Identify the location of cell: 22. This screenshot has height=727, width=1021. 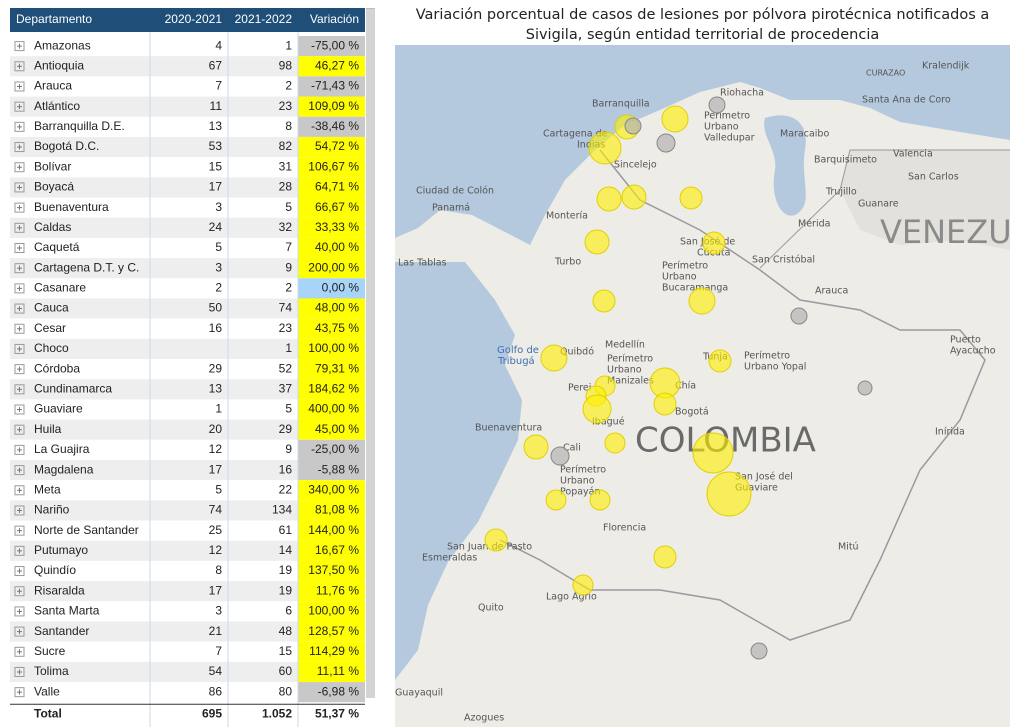
(286, 489).